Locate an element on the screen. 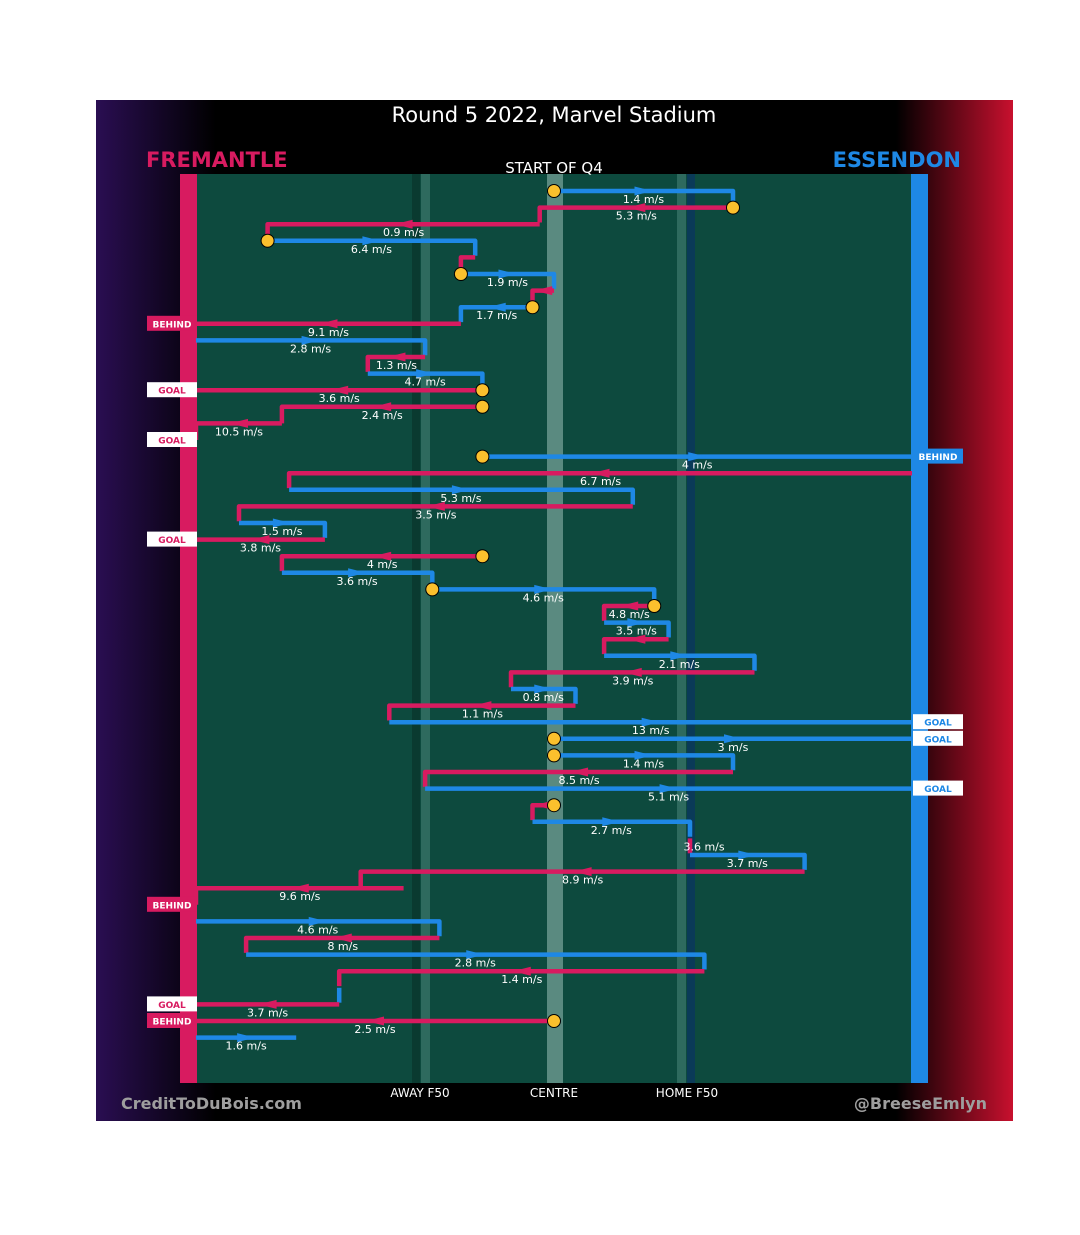 This screenshot has height=1235, width=1080. speed-label-47: 3.7 m/s is located at coordinates (267, 1012).